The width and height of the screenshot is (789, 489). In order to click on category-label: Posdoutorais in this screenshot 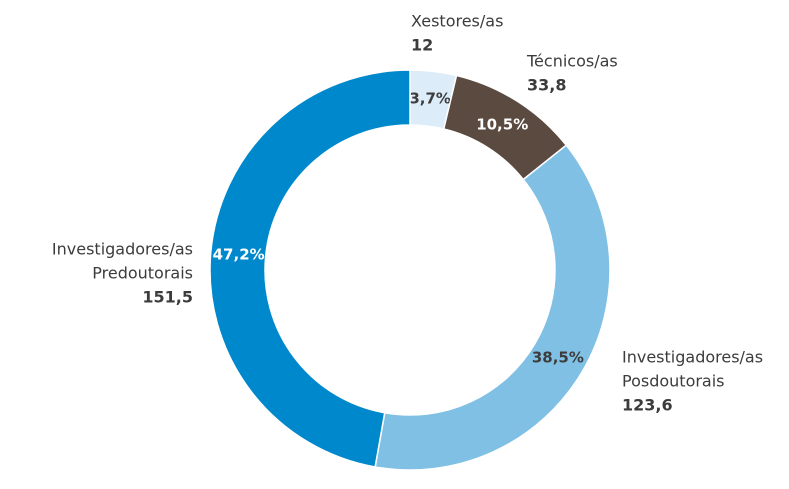, I will do `click(673, 381)`.